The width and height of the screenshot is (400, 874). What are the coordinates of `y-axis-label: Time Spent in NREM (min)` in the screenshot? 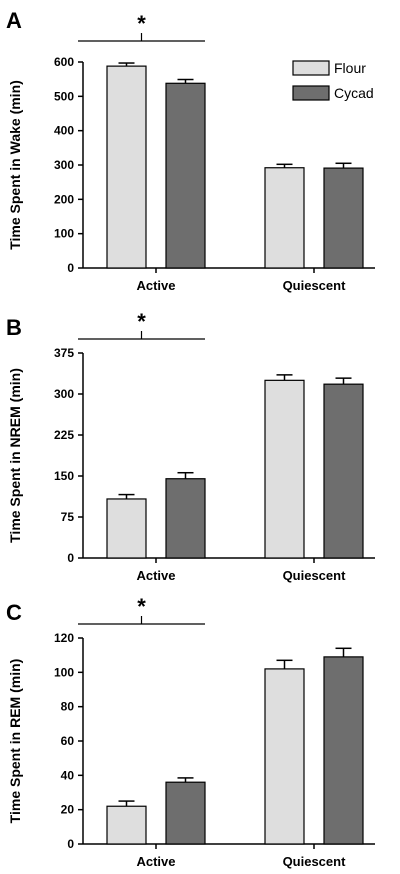 It's located at (15, 455).